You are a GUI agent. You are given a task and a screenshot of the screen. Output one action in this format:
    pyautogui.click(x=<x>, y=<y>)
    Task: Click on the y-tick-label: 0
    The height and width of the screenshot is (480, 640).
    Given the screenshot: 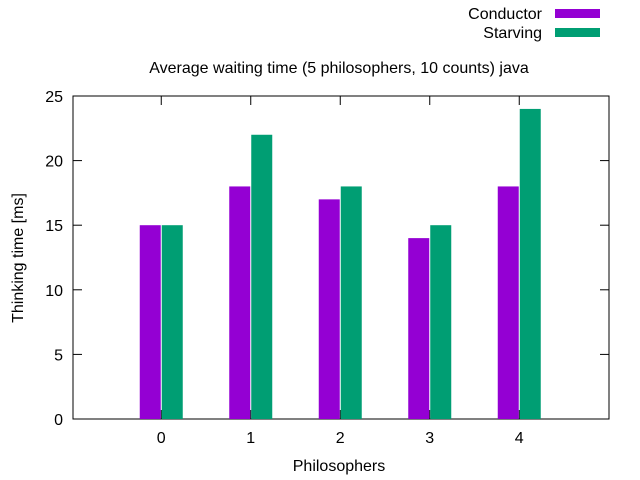 What is the action you would take?
    pyautogui.click(x=58, y=420)
    